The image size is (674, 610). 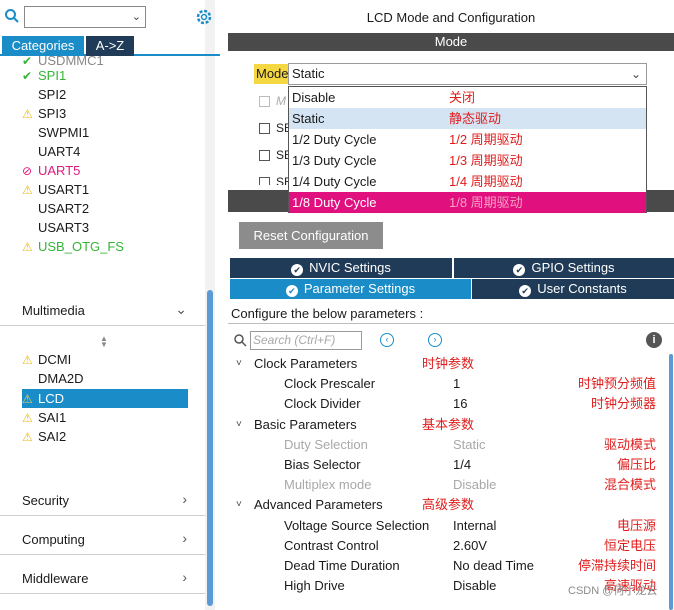 What do you see at coordinates (104, 341) in the screenshot?
I see `sort-arrows-icon: ▲ ▼` at bounding box center [104, 341].